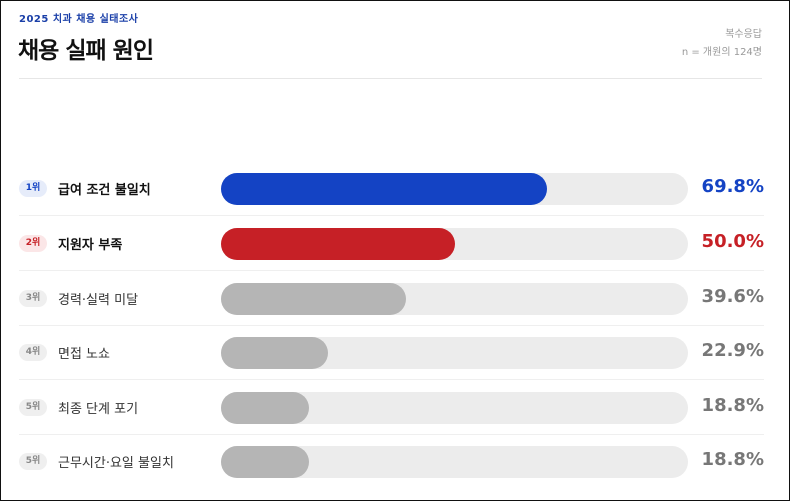 The image size is (790, 501). What do you see at coordinates (33, 188) in the screenshot?
I see `rank-badge: 1위` at bounding box center [33, 188].